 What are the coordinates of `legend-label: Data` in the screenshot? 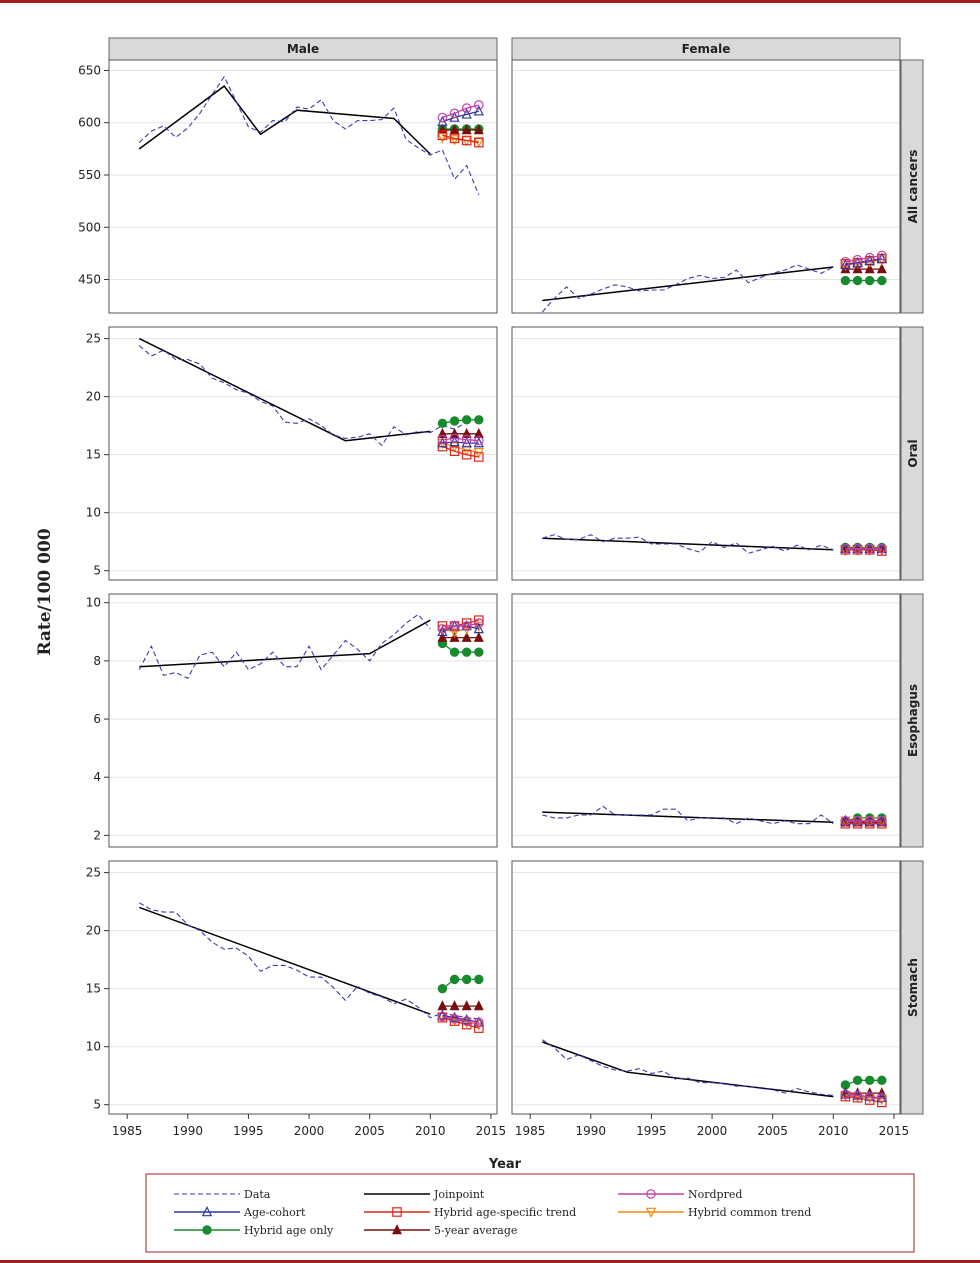 It's located at (257, 1194).